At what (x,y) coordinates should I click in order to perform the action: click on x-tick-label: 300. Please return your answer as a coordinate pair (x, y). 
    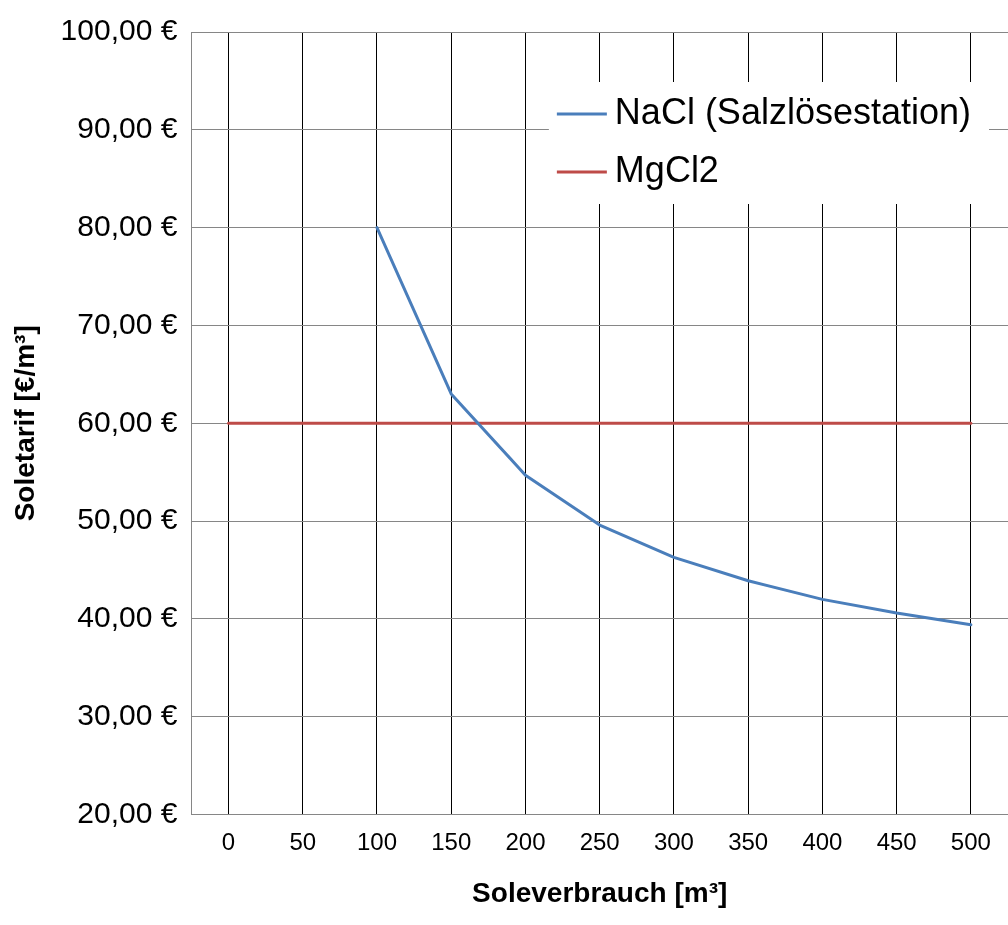
    Looking at the image, I should click on (673, 841).